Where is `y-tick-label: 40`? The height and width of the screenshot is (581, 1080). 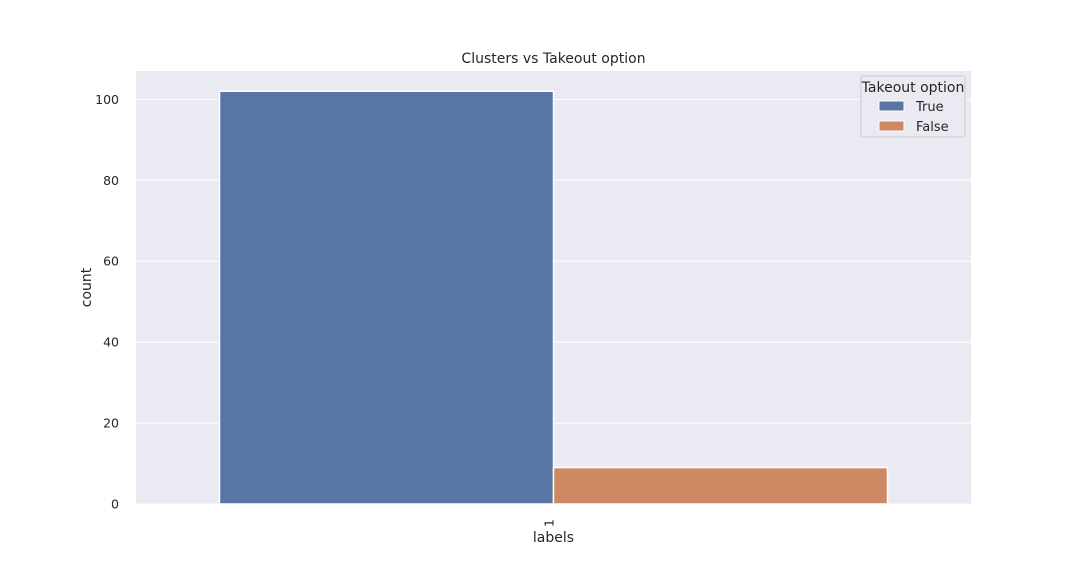 y-tick-label: 40 is located at coordinates (111, 342).